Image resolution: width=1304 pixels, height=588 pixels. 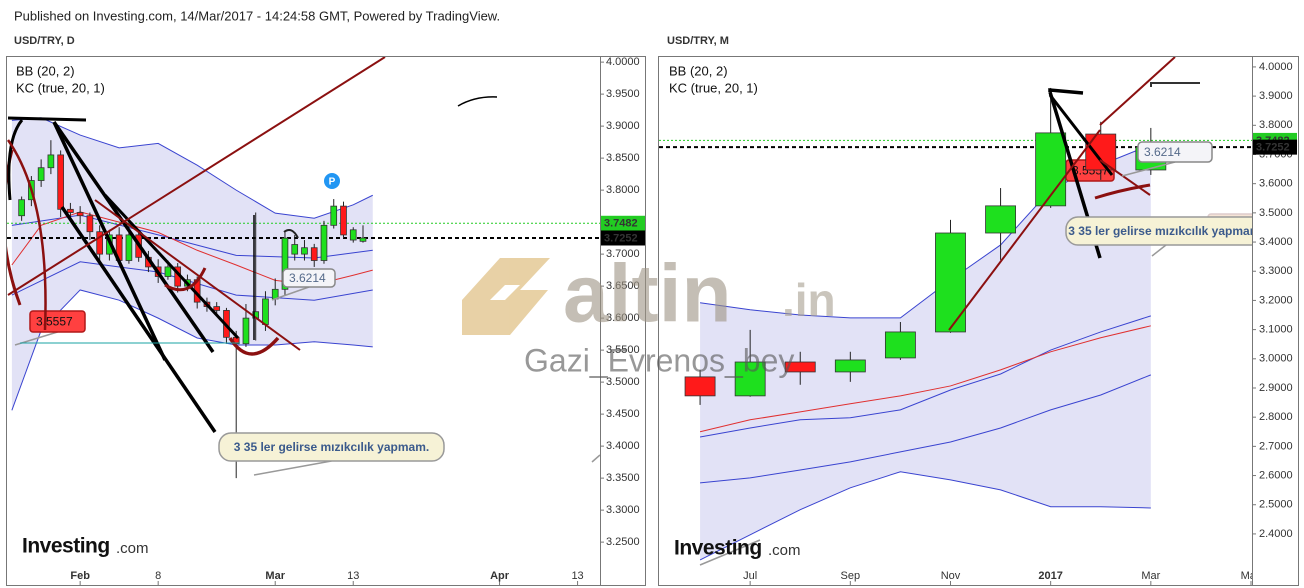 What do you see at coordinates (506, 296) in the screenshot?
I see `watermark-logo` at bounding box center [506, 296].